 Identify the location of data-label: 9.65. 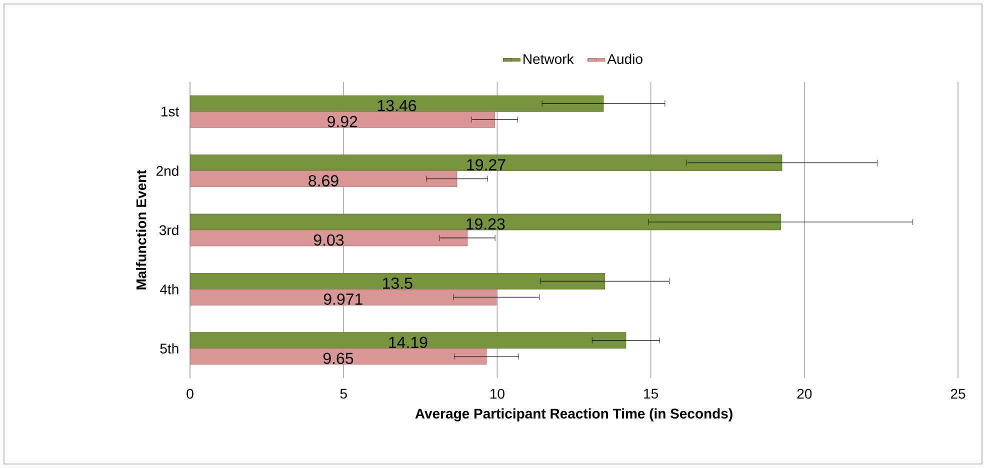
(338, 358).